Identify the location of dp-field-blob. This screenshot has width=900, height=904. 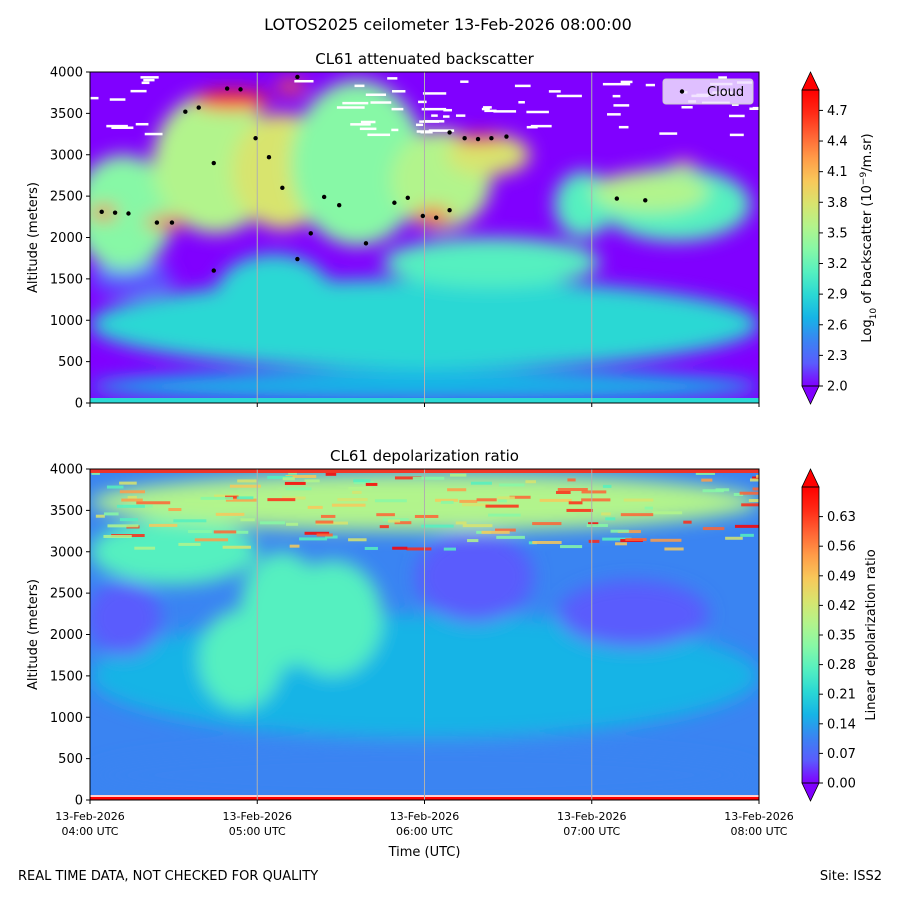
(174, 551).